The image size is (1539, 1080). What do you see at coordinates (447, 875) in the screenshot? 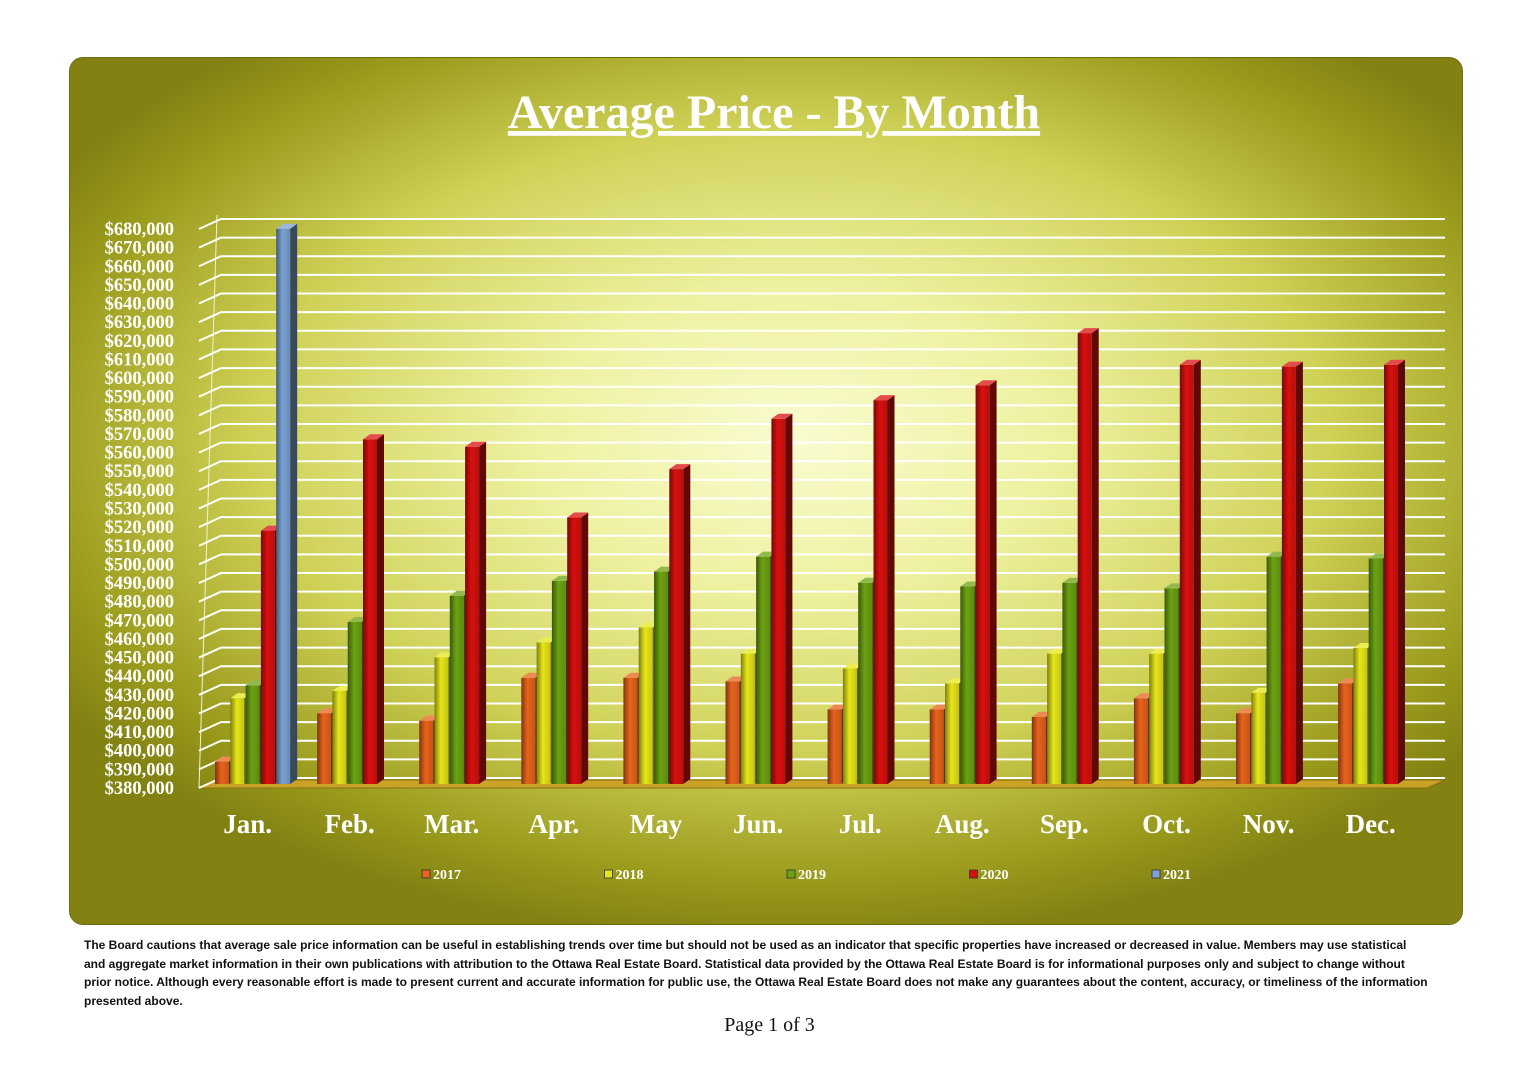
I see `legend-label: 2017` at bounding box center [447, 875].